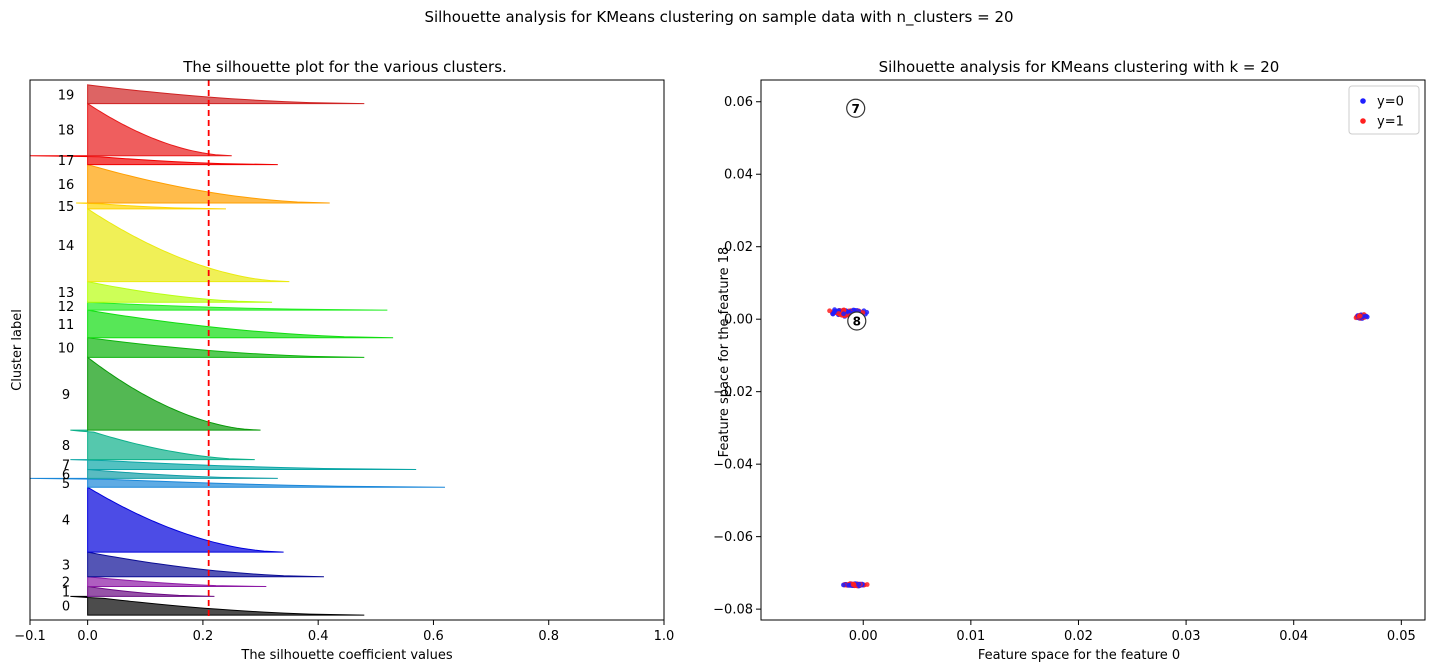 The image size is (1438, 672). Describe the element at coordinates (1401, 636) in the screenshot. I see `right-x-tick-label: 0.05` at that location.